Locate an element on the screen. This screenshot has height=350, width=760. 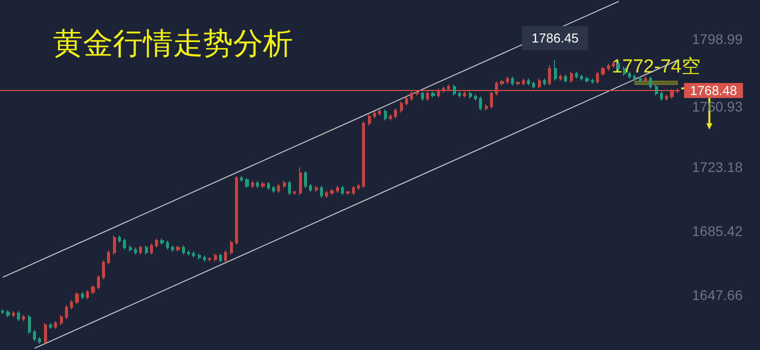
y-tick-label: 1647.66 is located at coordinates (717, 294).